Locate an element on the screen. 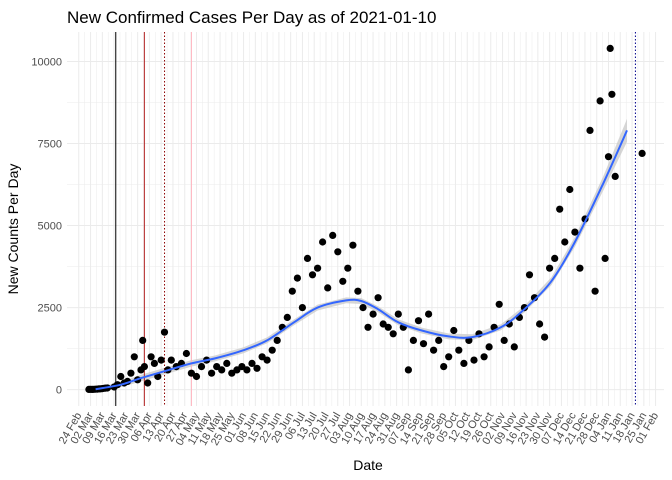  y-tick-label: 5000 is located at coordinates (50, 227).